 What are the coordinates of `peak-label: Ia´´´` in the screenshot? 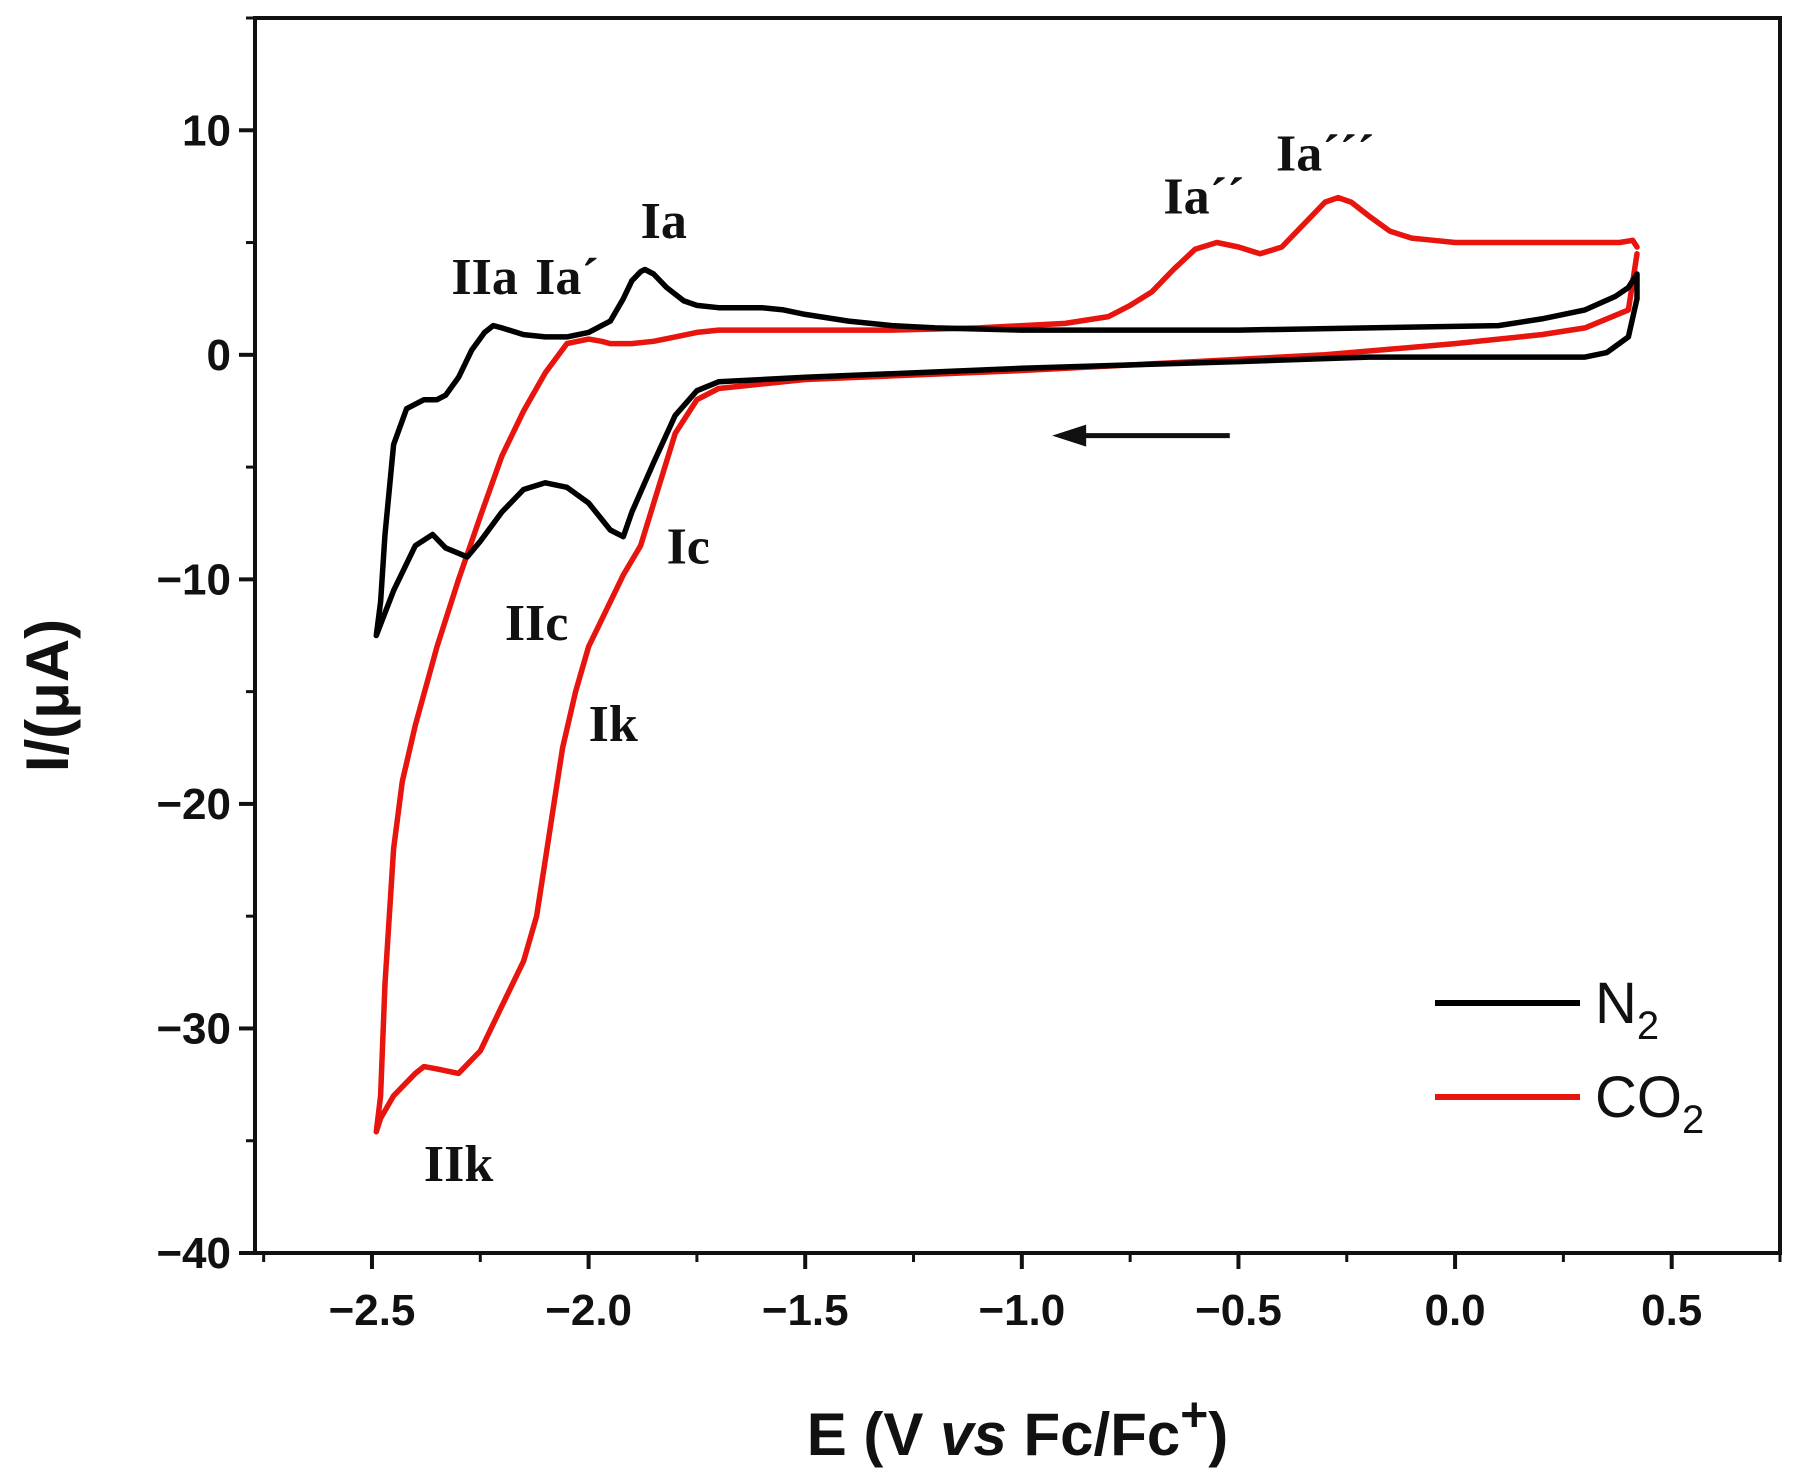 It's located at (1325, 154).